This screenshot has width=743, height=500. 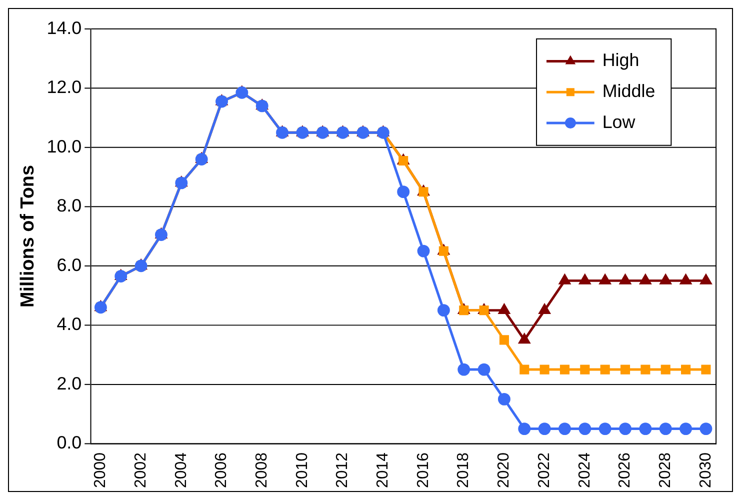 I want to click on legend-label: Low, so click(x=619, y=122).